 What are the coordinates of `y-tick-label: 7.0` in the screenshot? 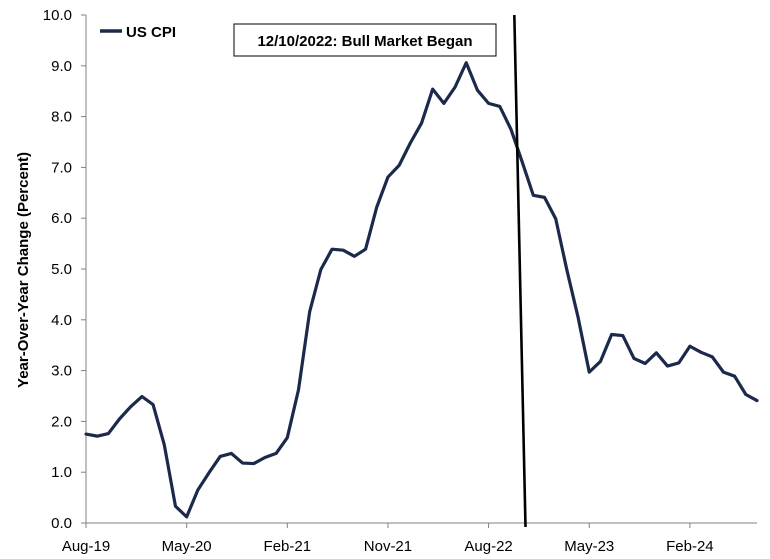 It's located at (61, 167).